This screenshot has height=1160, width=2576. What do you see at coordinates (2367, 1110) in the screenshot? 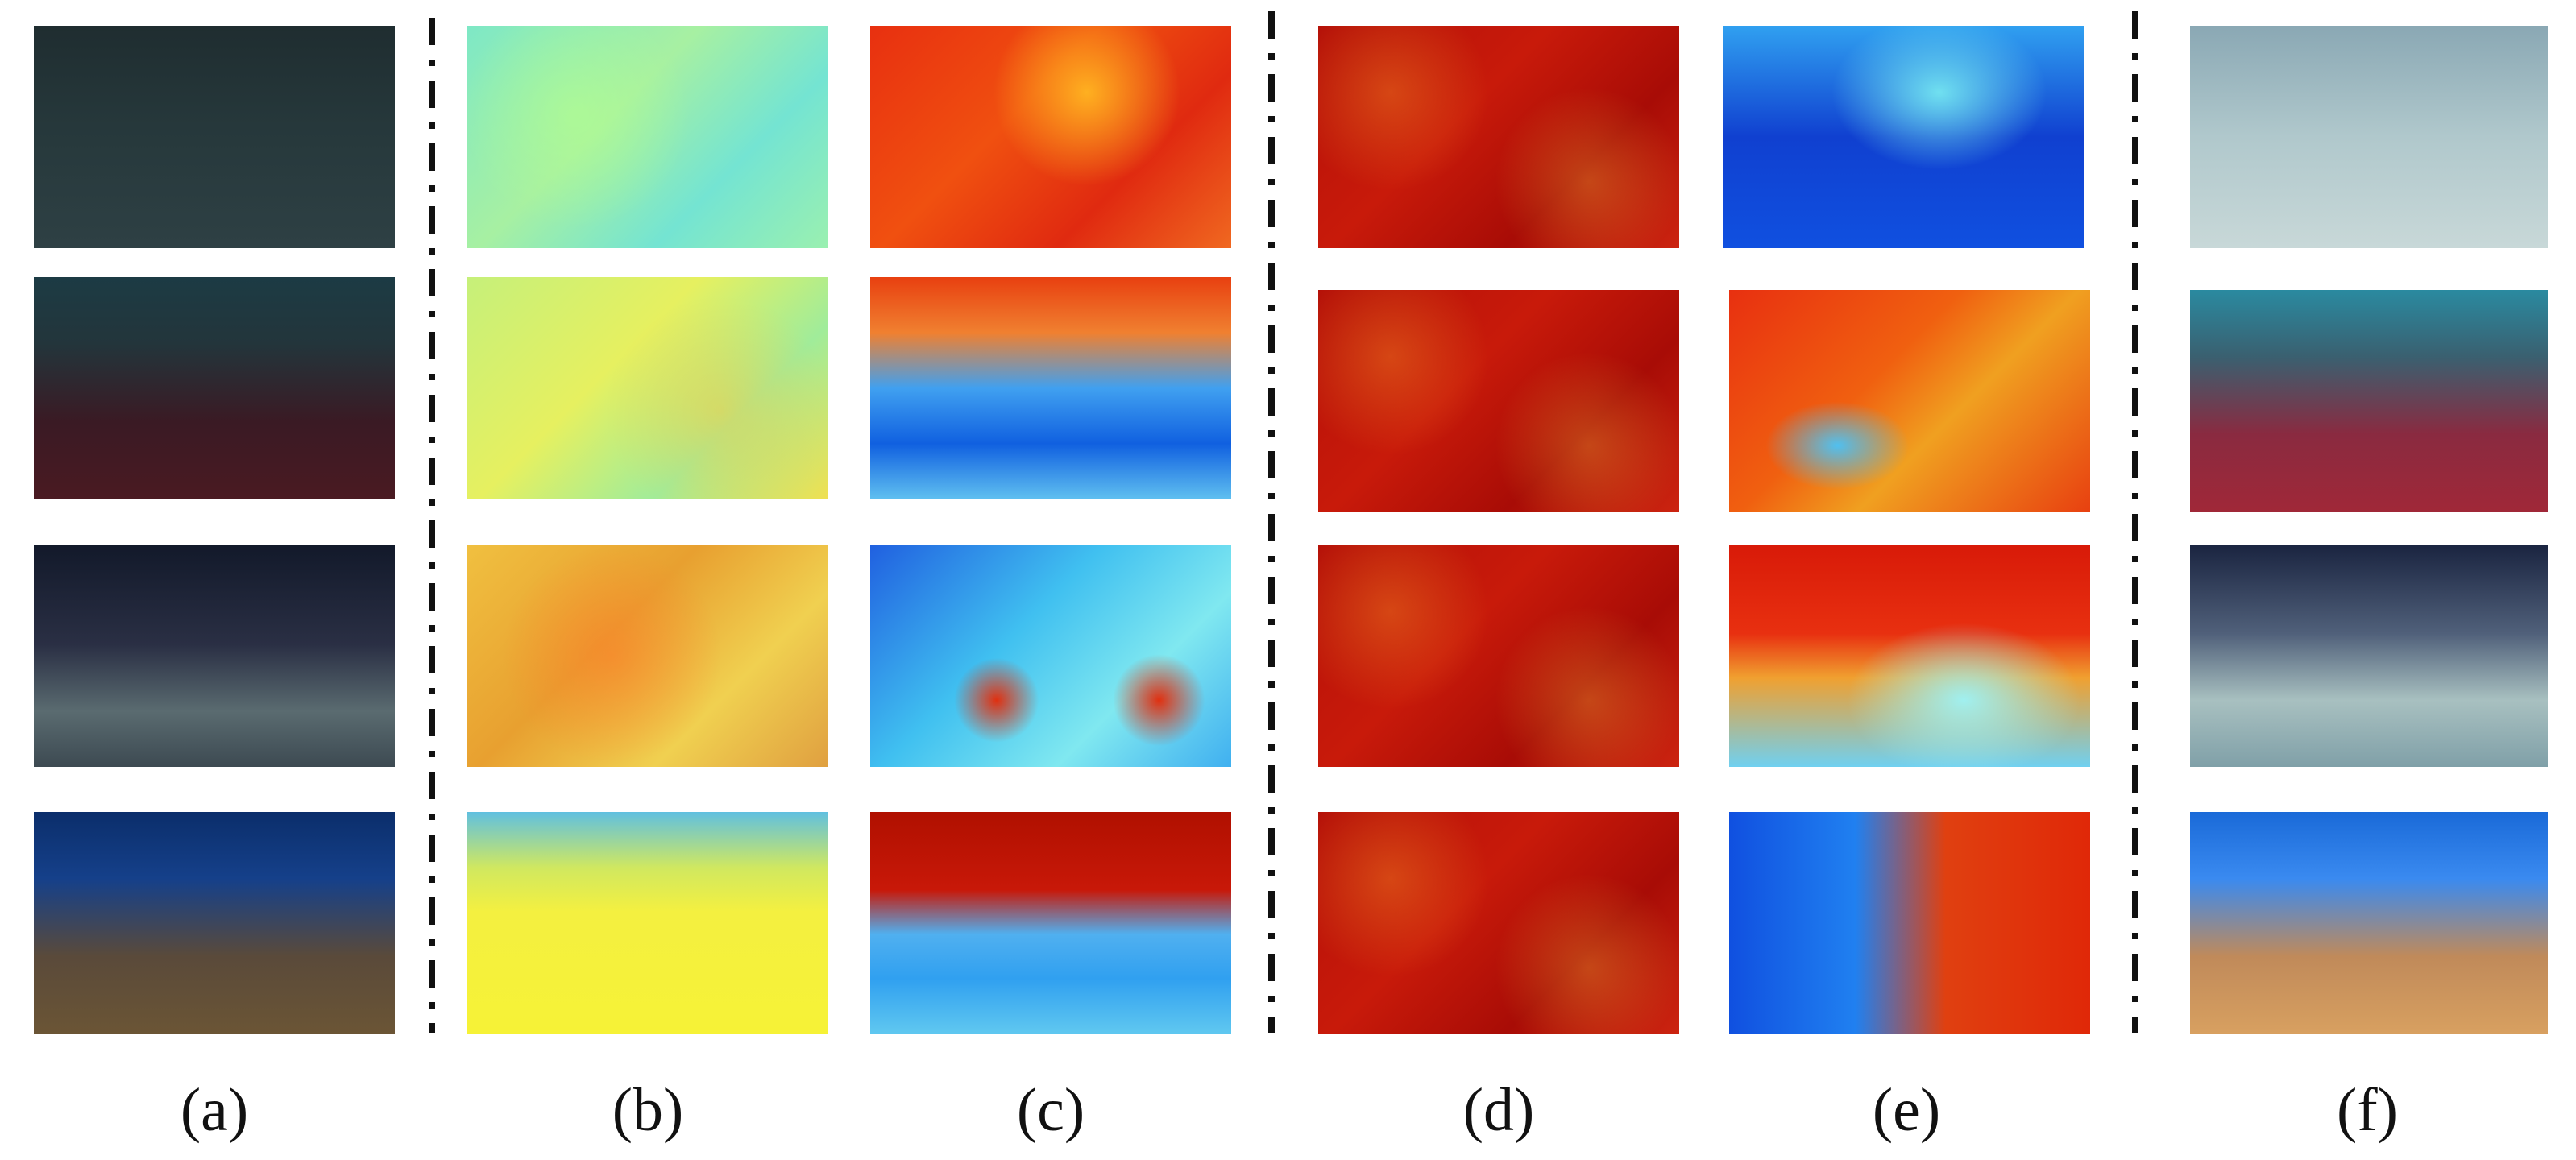
I see `panel-label-f: (f)` at bounding box center [2367, 1110].